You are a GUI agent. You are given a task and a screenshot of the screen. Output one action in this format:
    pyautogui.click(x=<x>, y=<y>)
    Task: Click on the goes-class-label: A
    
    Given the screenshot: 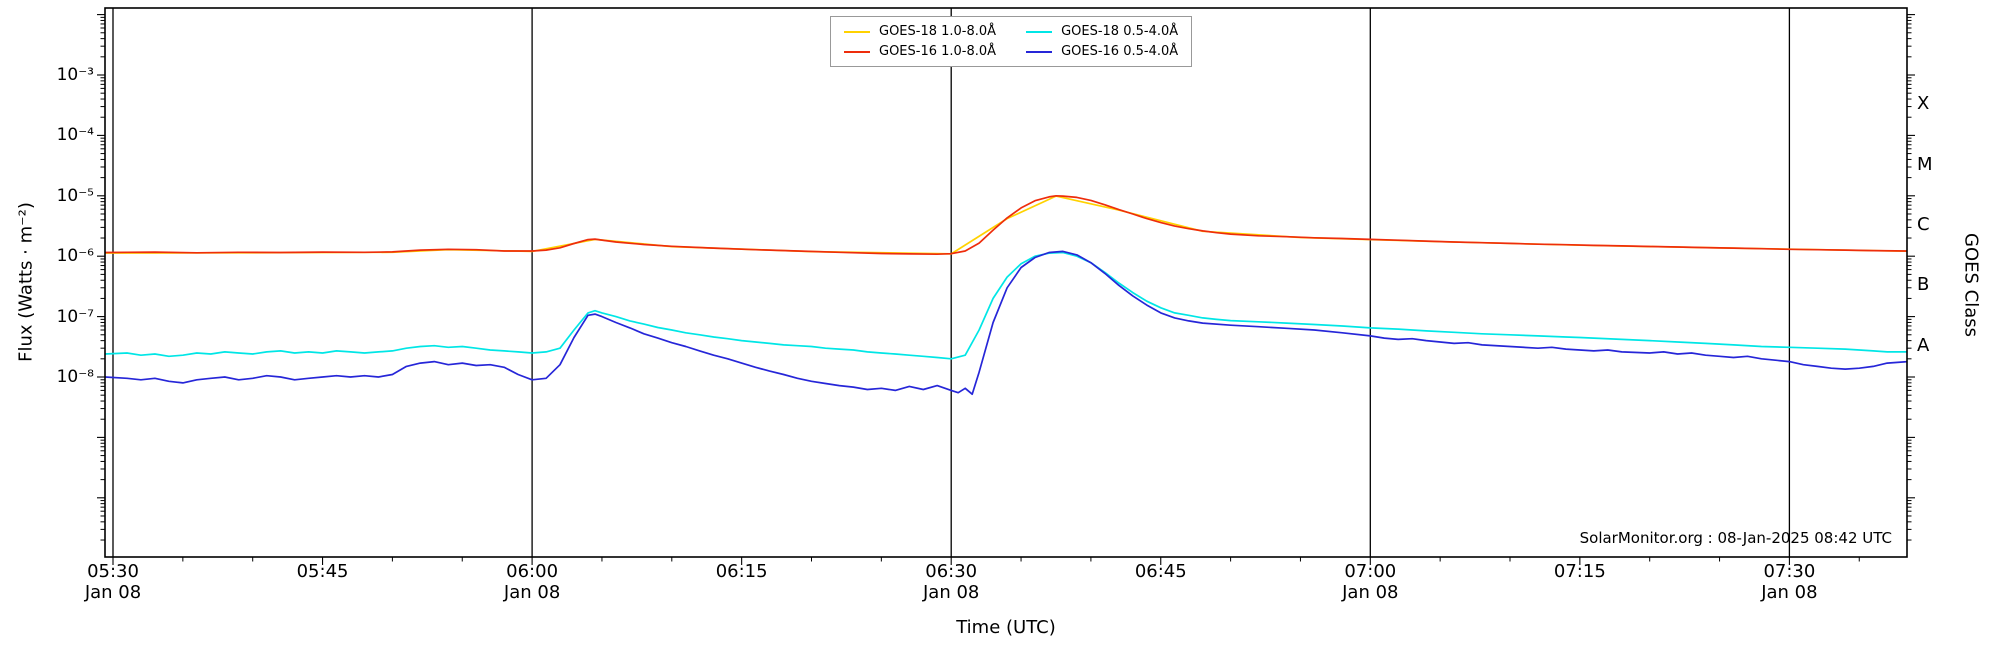 What is the action you would take?
    pyautogui.click(x=1923, y=345)
    